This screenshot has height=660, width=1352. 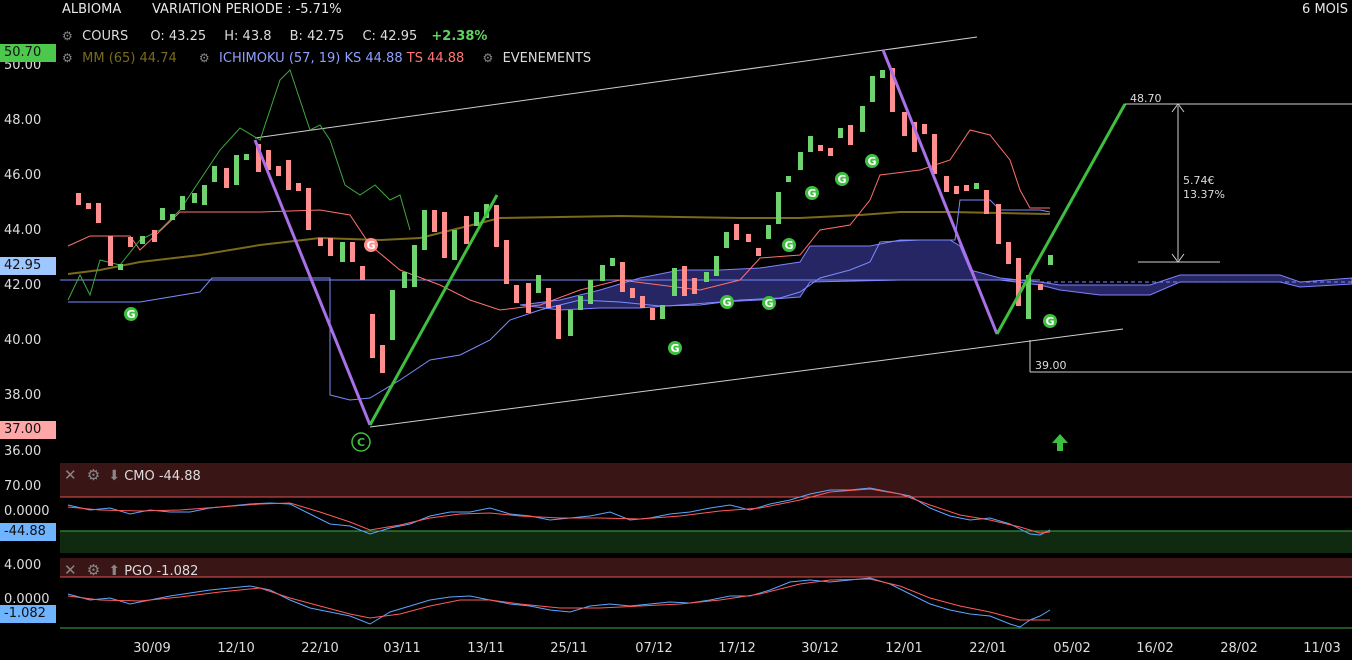 What do you see at coordinates (1199, 180) in the screenshot?
I see `target-gain-abs: 5.74€` at bounding box center [1199, 180].